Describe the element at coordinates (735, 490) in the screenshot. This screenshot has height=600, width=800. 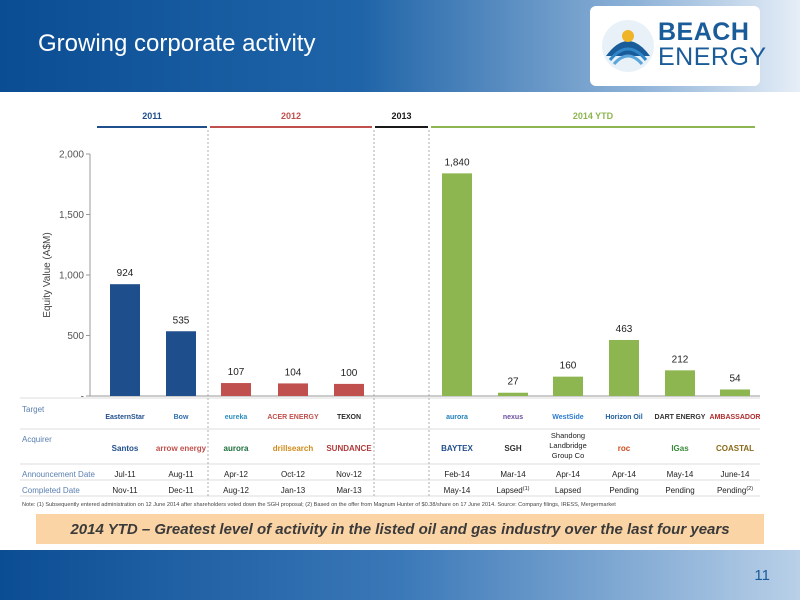
I see `completed-date-10: Pending(2)` at that location.